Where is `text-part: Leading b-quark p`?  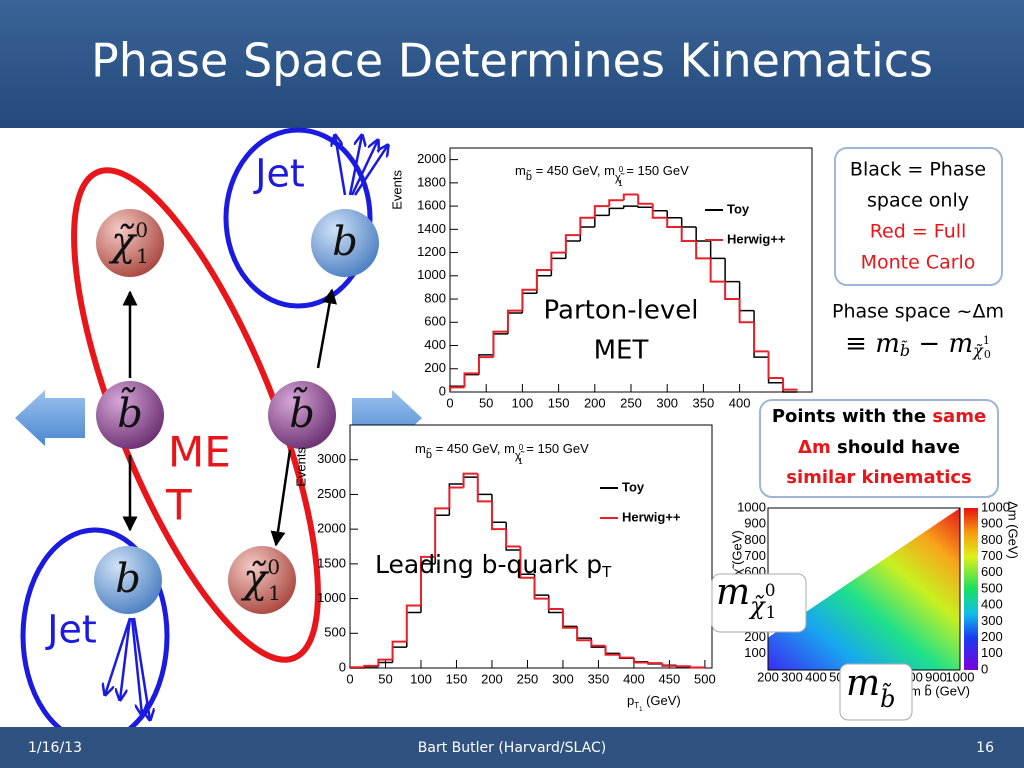
text-part: Leading b-quark p is located at coordinates (488, 564).